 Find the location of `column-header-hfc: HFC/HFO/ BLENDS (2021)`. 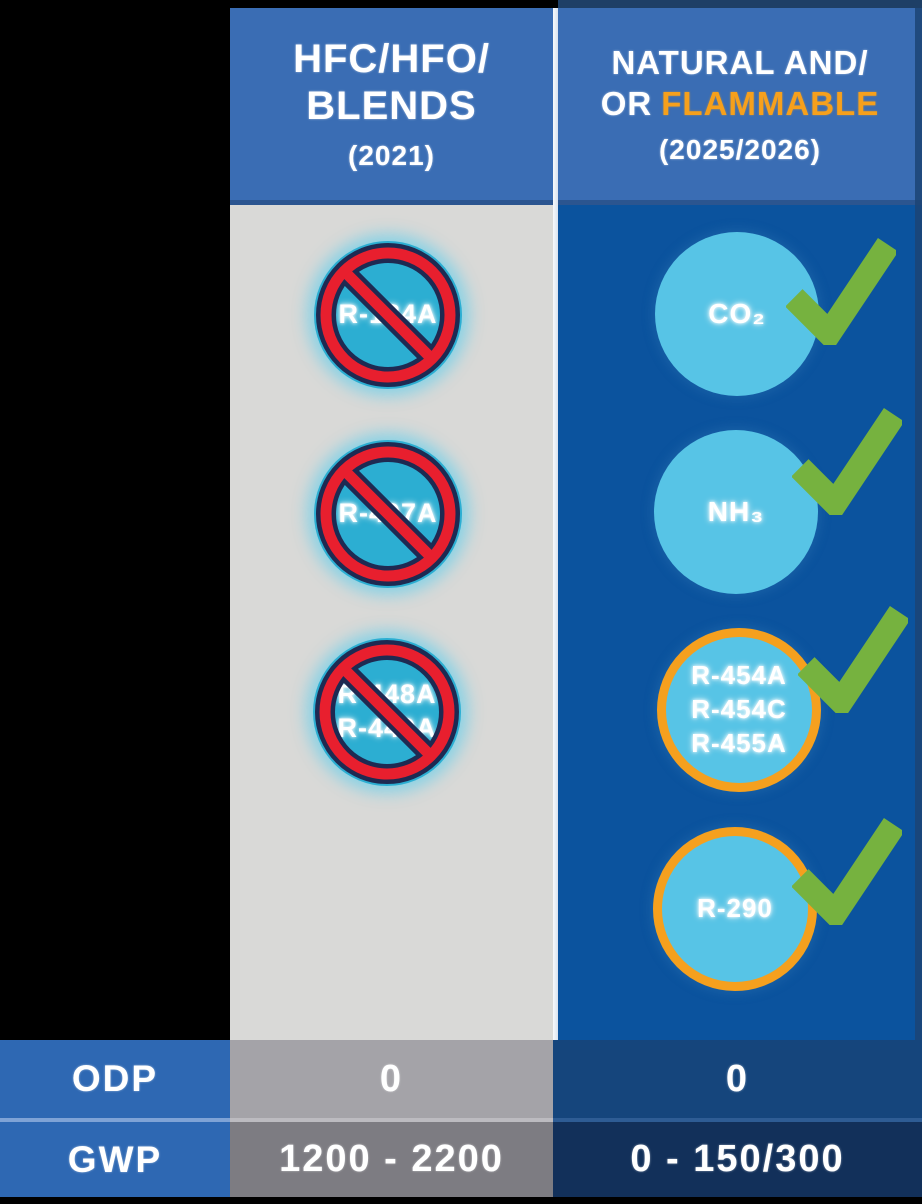

column-header-hfc: HFC/HFO/ BLENDS (2021) is located at coordinates (391, 106).